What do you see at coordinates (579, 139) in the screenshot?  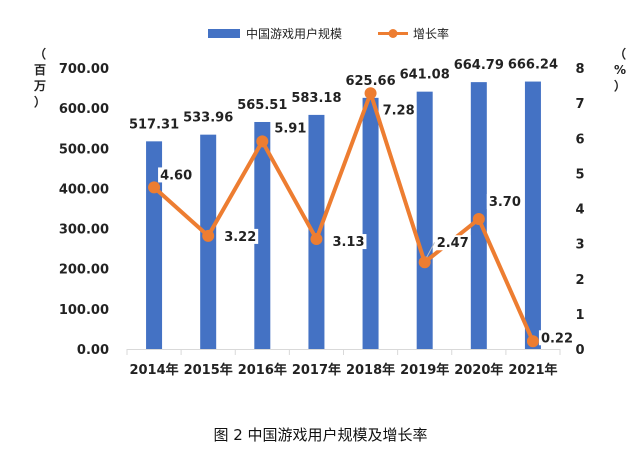 I see `y-right-tick-label: 6` at bounding box center [579, 139].